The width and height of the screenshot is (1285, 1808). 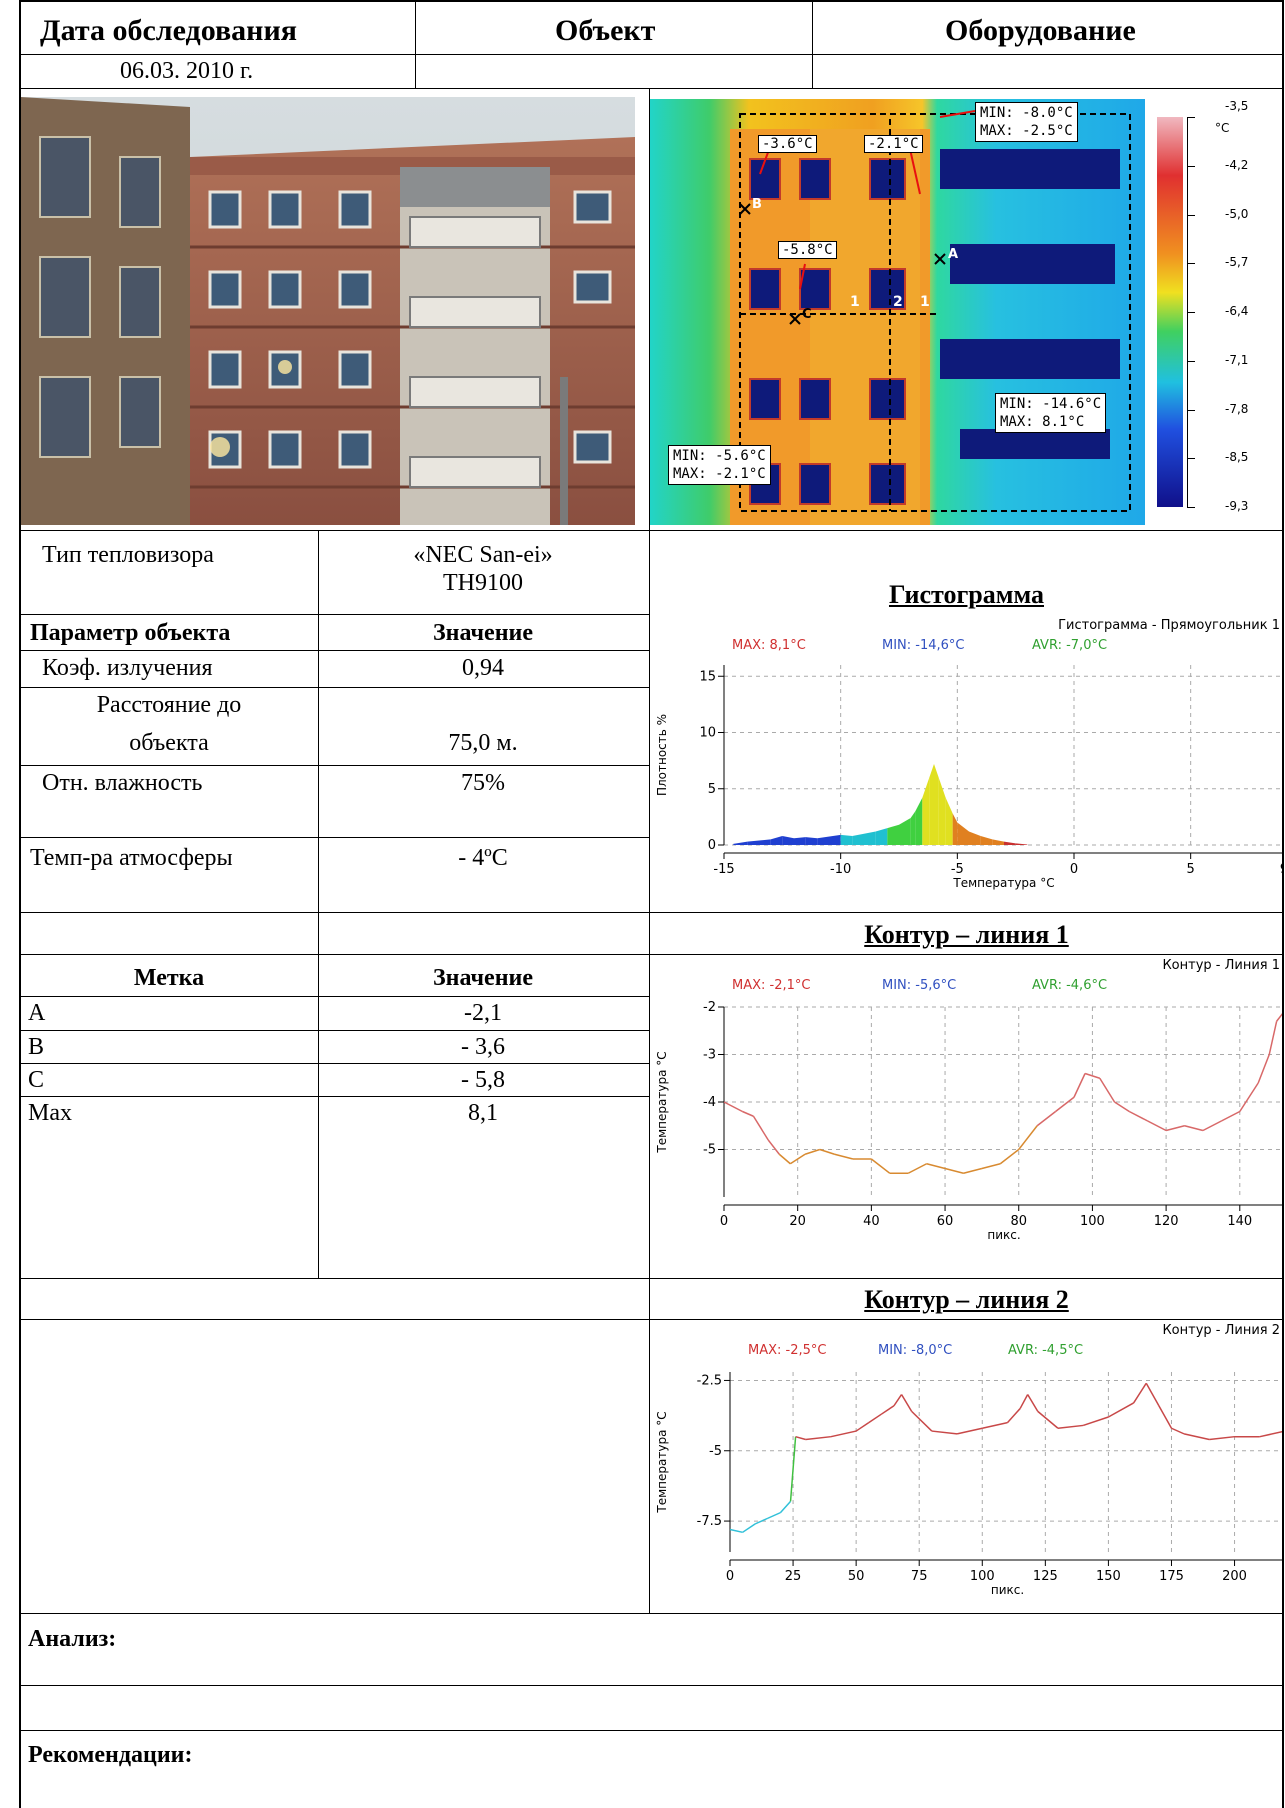 I want to click on header-date-title: Дата обследования, so click(x=168, y=30).